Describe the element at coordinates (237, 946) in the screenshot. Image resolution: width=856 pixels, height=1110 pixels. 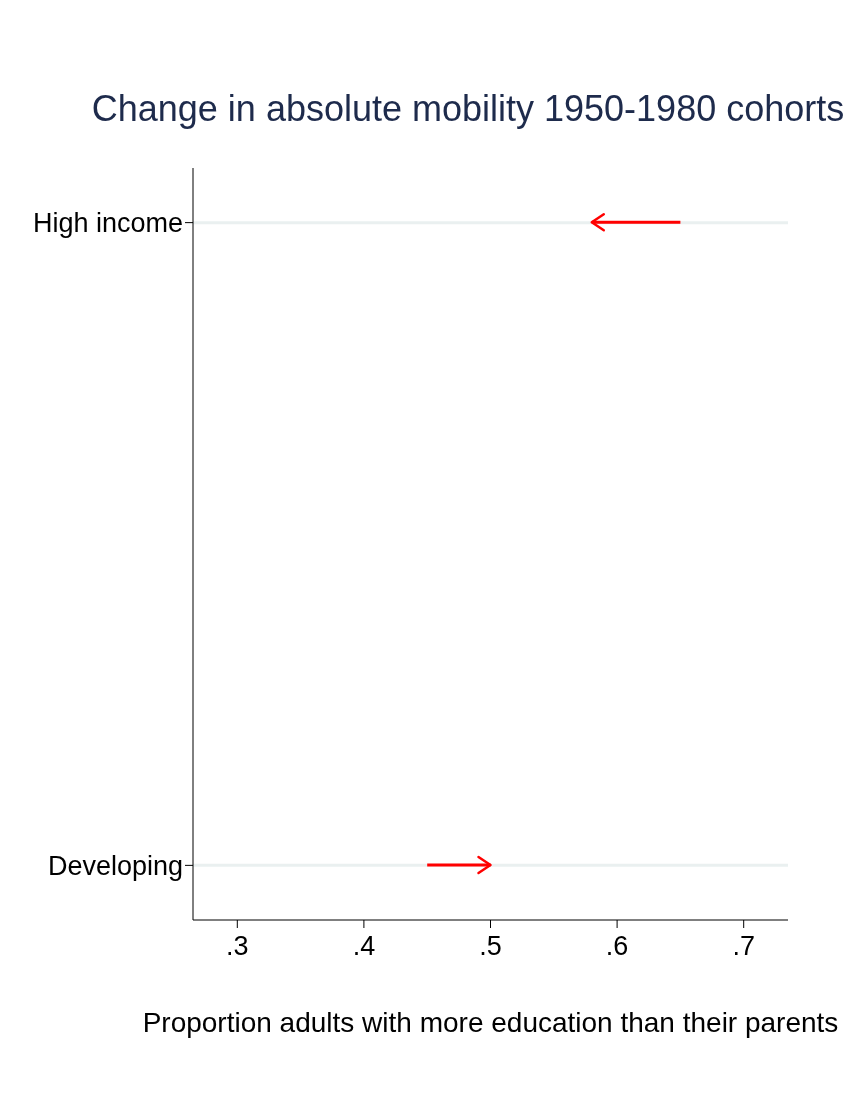
I see `x-tick-label: .3` at that location.